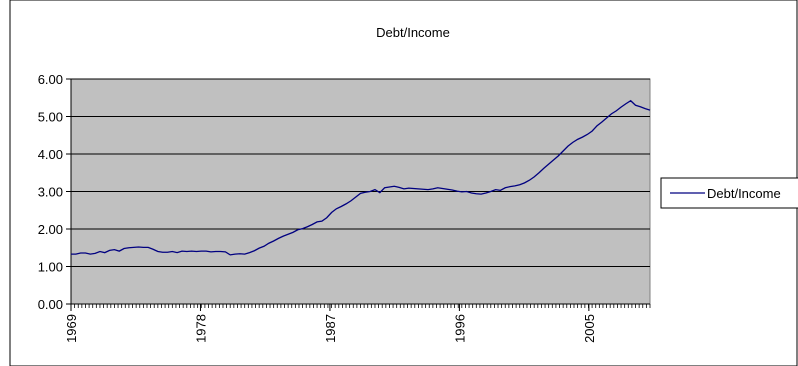 The width and height of the screenshot is (798, 366). Describe the element at coordinates (200, 328) in the screenshot. I see `x-tick-label: 1978` at that location.